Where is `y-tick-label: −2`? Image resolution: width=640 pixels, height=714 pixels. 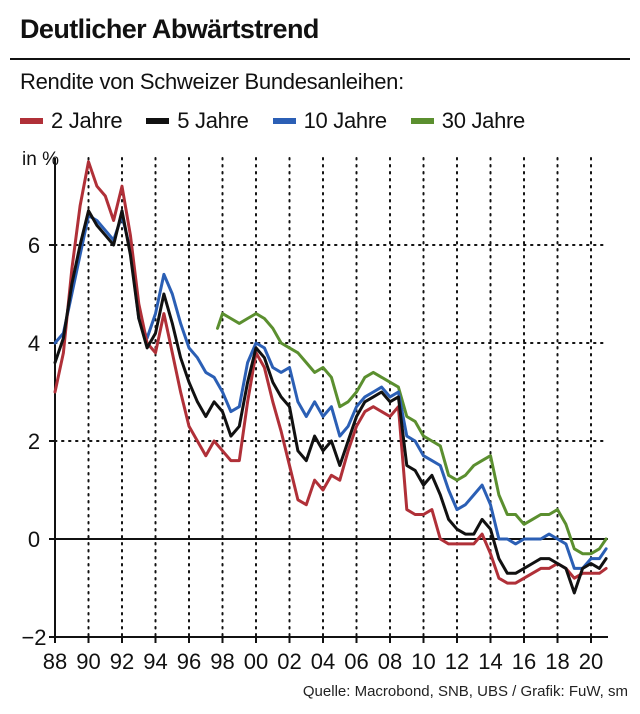 y-tick-label: −2 is located at coordinates (33, 637).